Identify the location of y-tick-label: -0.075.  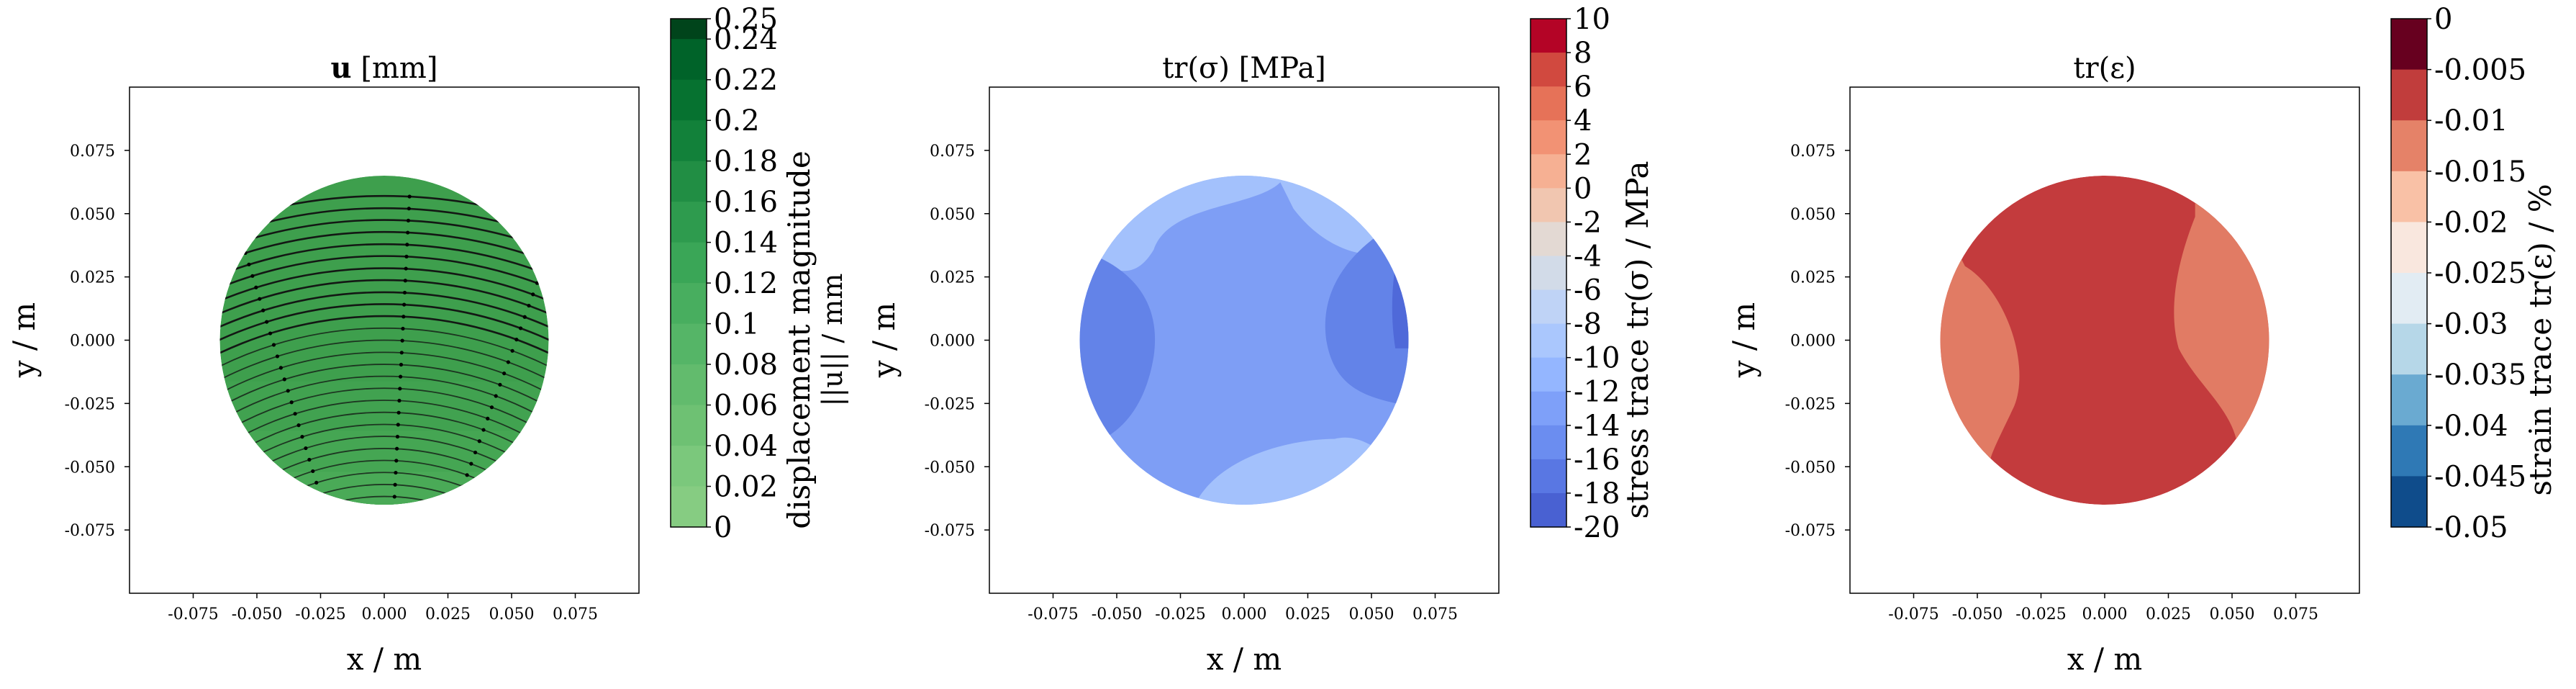
(90, 531).